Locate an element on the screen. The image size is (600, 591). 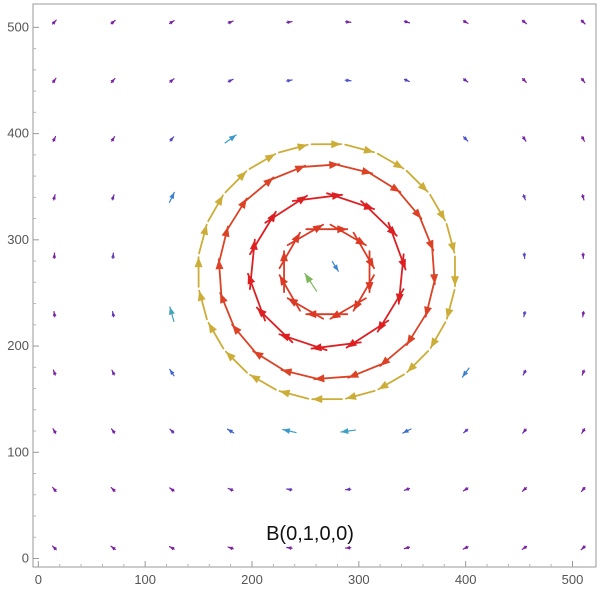
x-tick-label: 500 is located at coordinates (573, 579).